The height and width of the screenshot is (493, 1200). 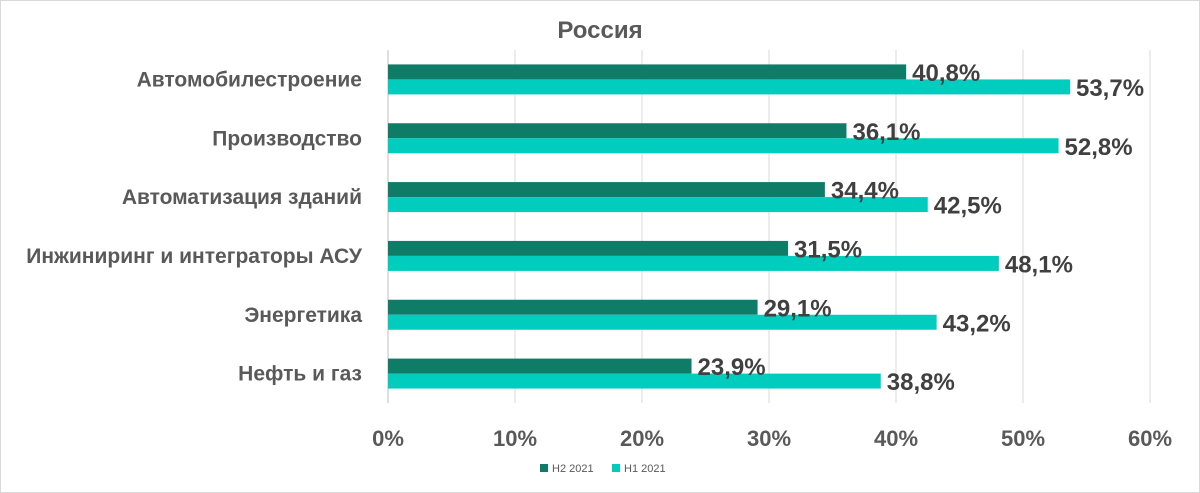 I want to click on category-label: Энергетика, so click(x=303, y=315).